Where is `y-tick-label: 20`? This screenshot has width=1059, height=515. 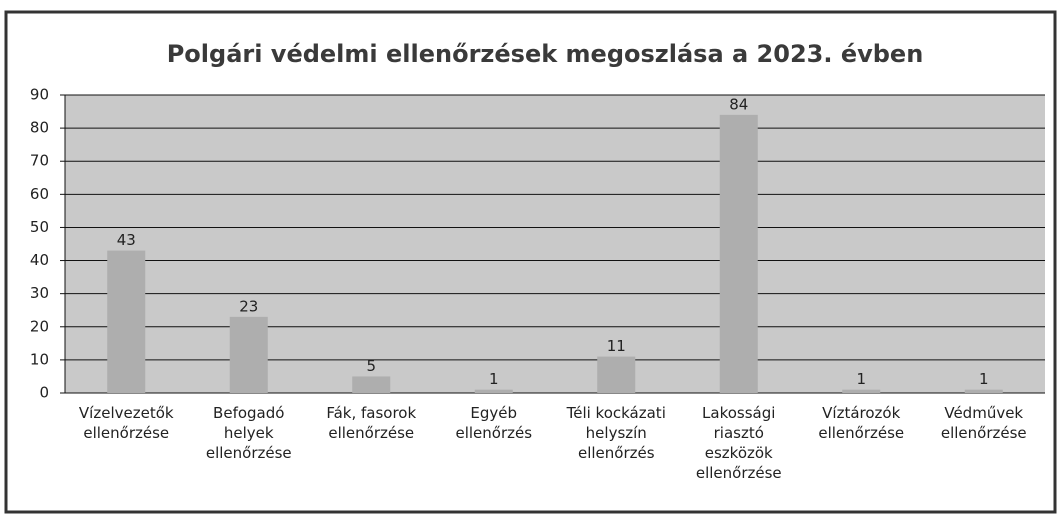 y-tick-label: 20 is located at coordinates (39, 326).